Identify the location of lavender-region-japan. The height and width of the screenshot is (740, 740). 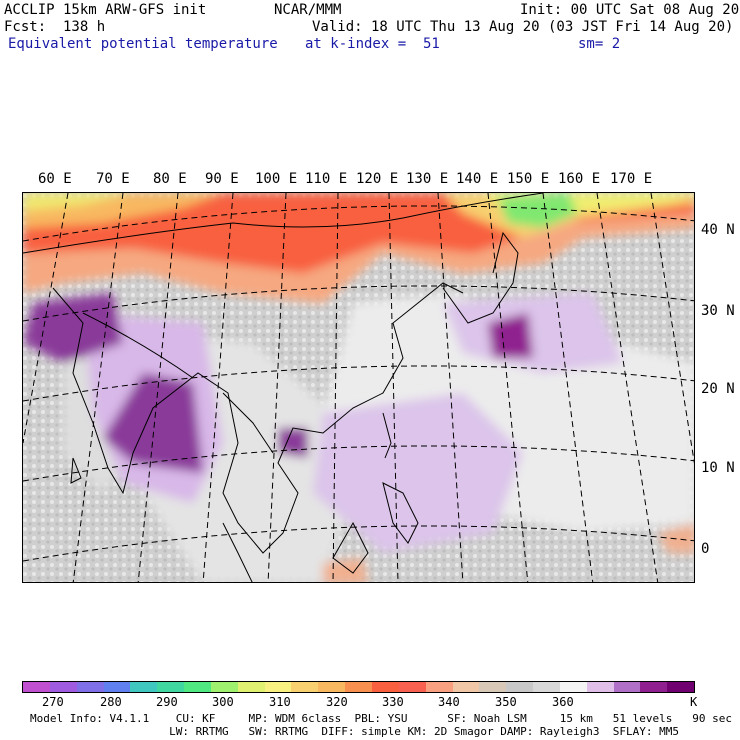
(533, 333).